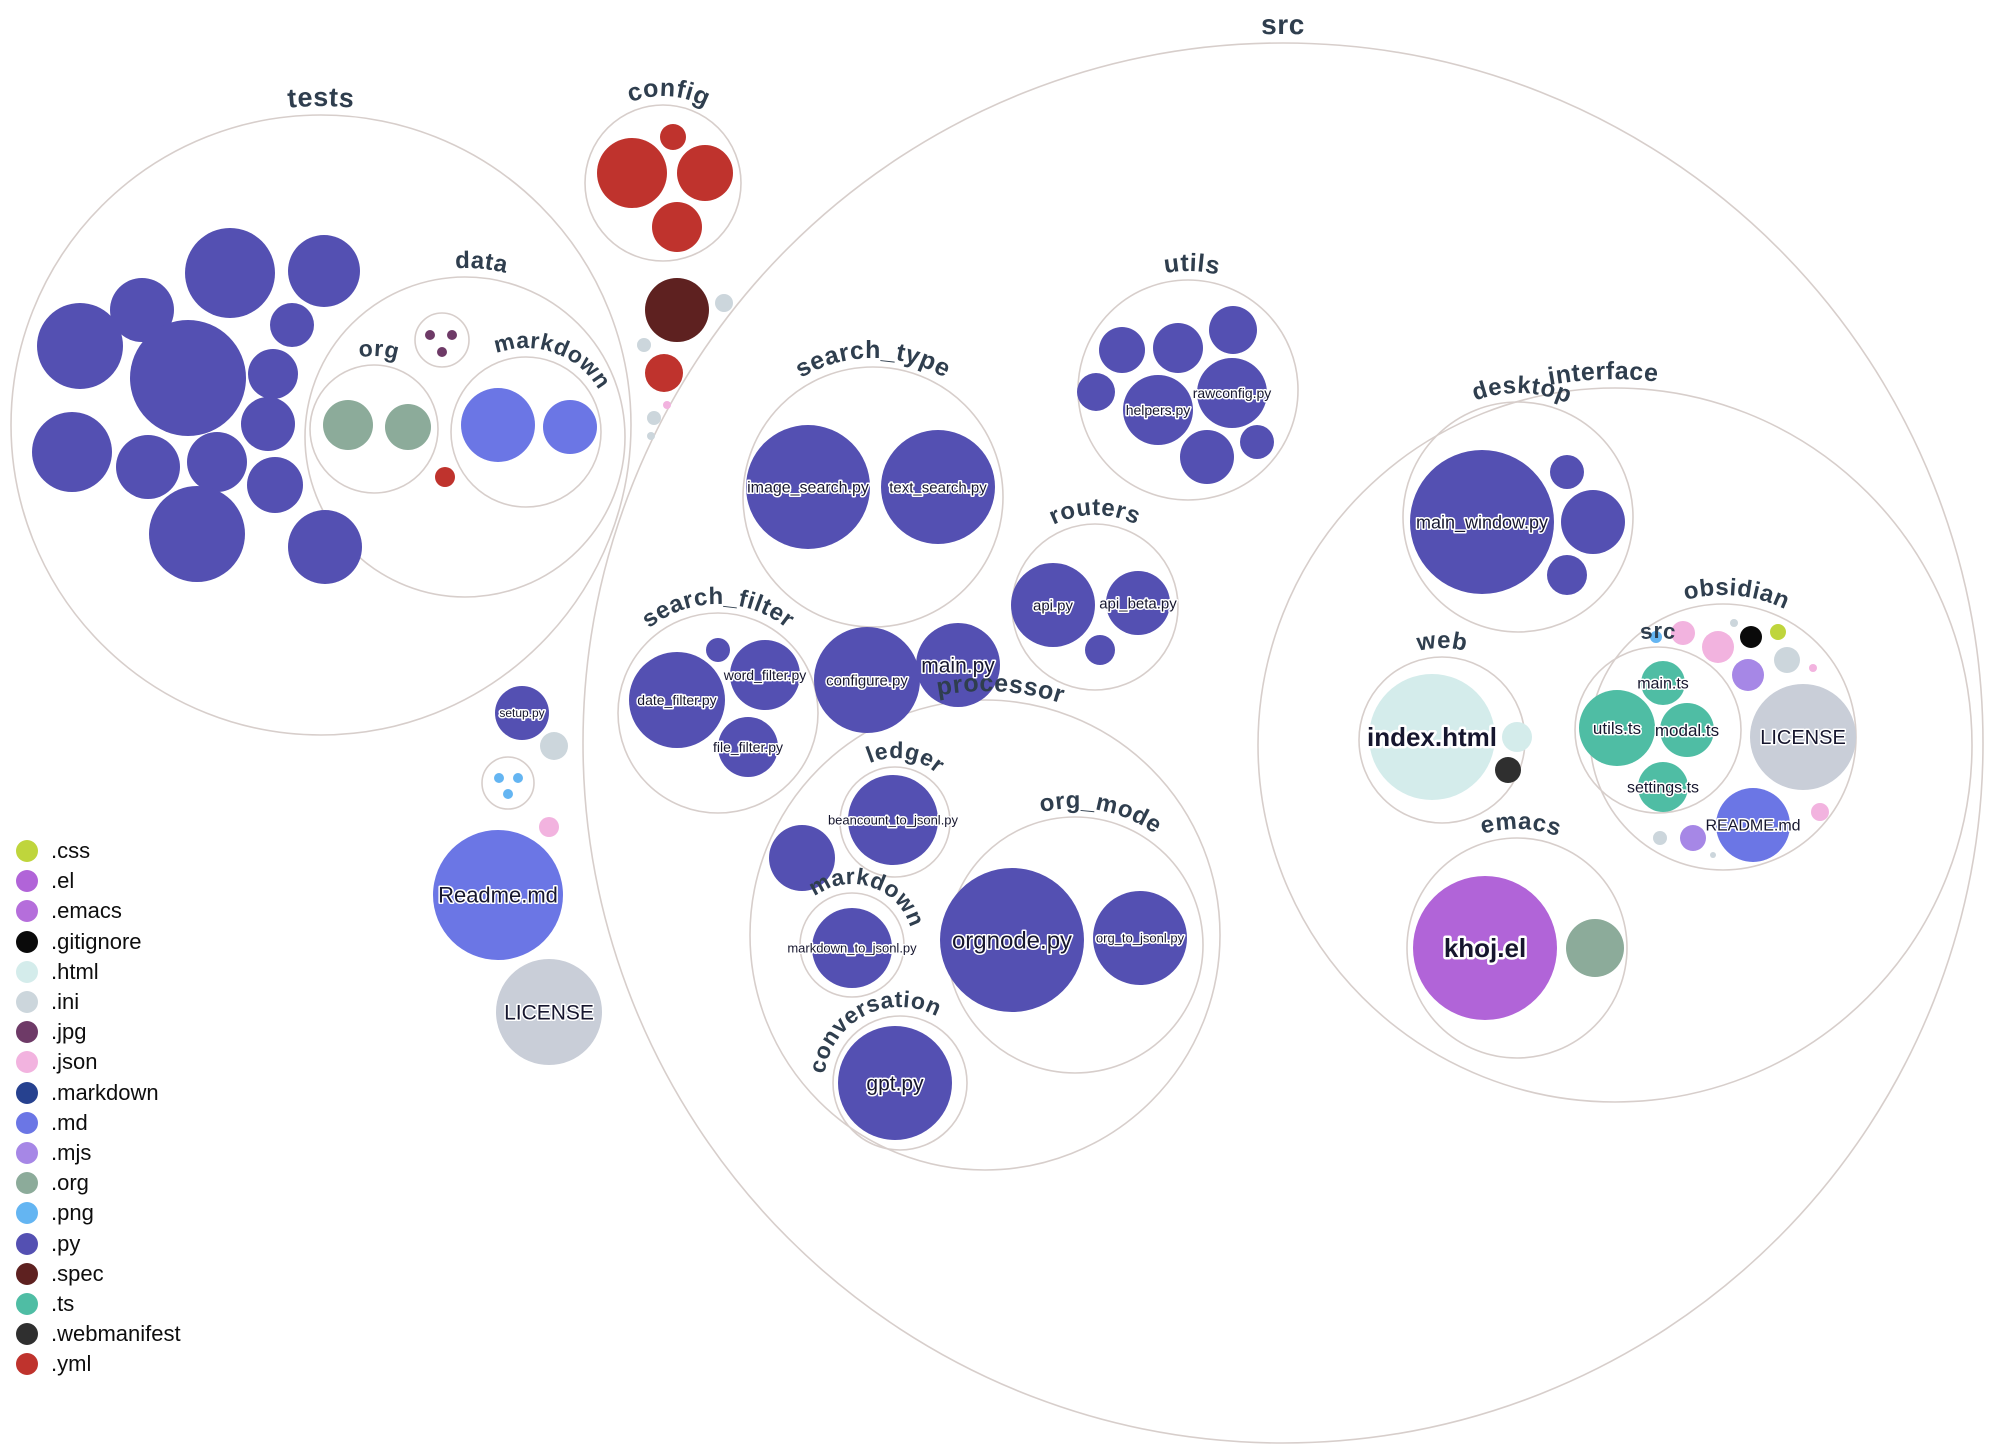 The height and width of the screenshot is (1451, 1995). I want to click on legend-item-org: .org, so click(98, 1183).